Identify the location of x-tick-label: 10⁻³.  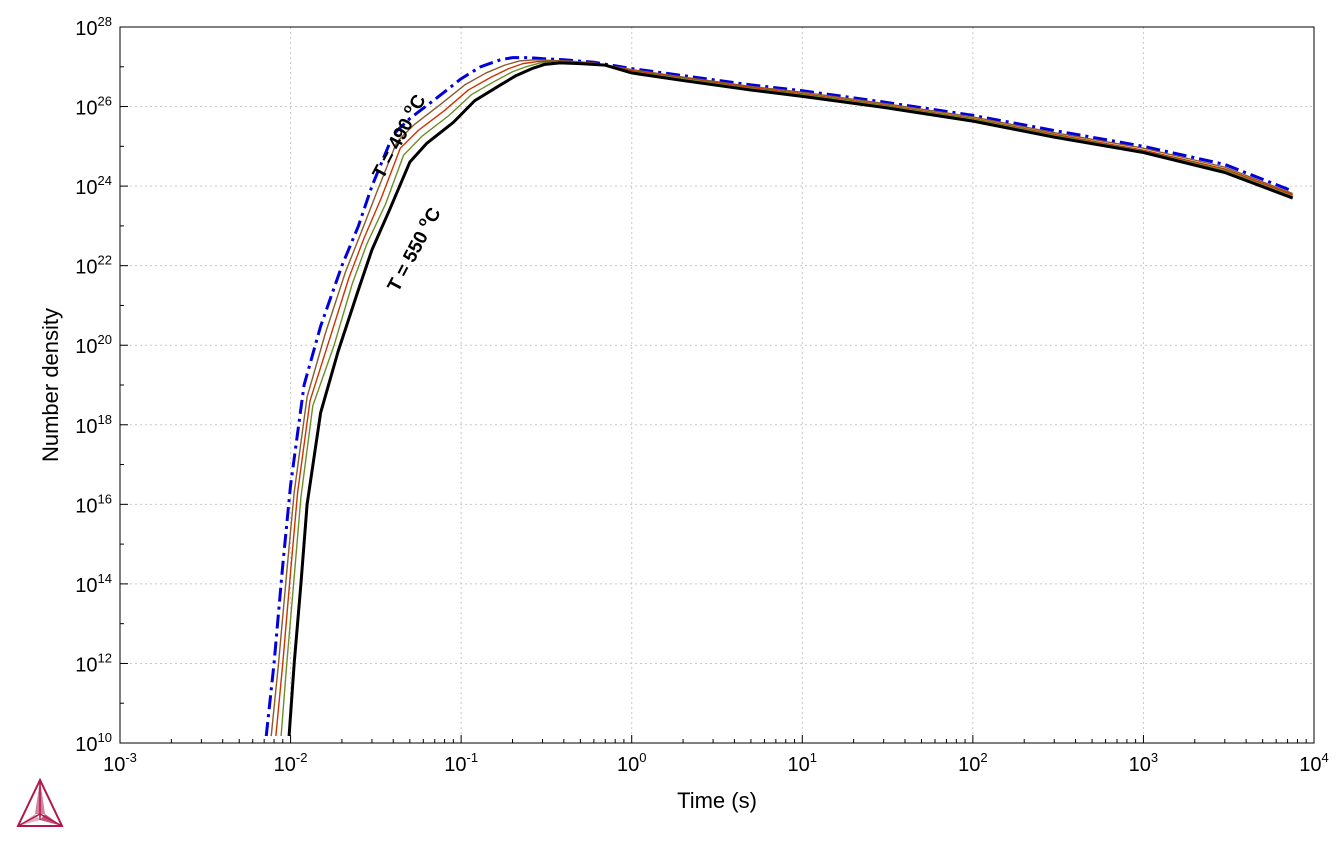
(120, 763).